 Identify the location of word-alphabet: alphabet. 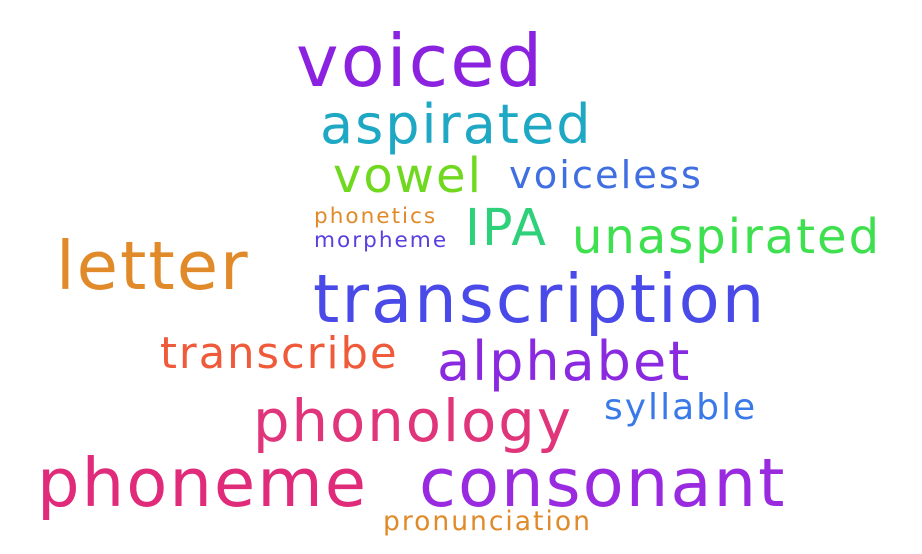
(564, 361).